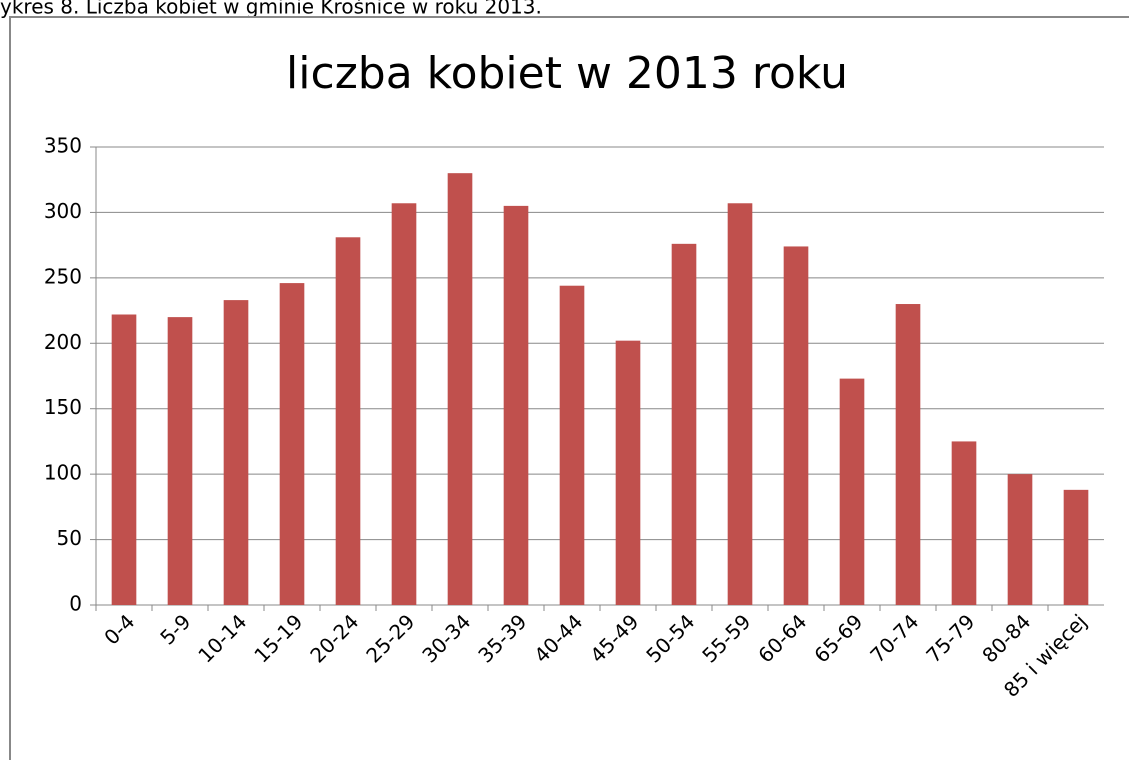 This screenshot has width=1129, height=764. What do you see at coordinates (69, 538) in the screenshot?
I see `y-tick-label: 50` at bounding box center [69, 538].